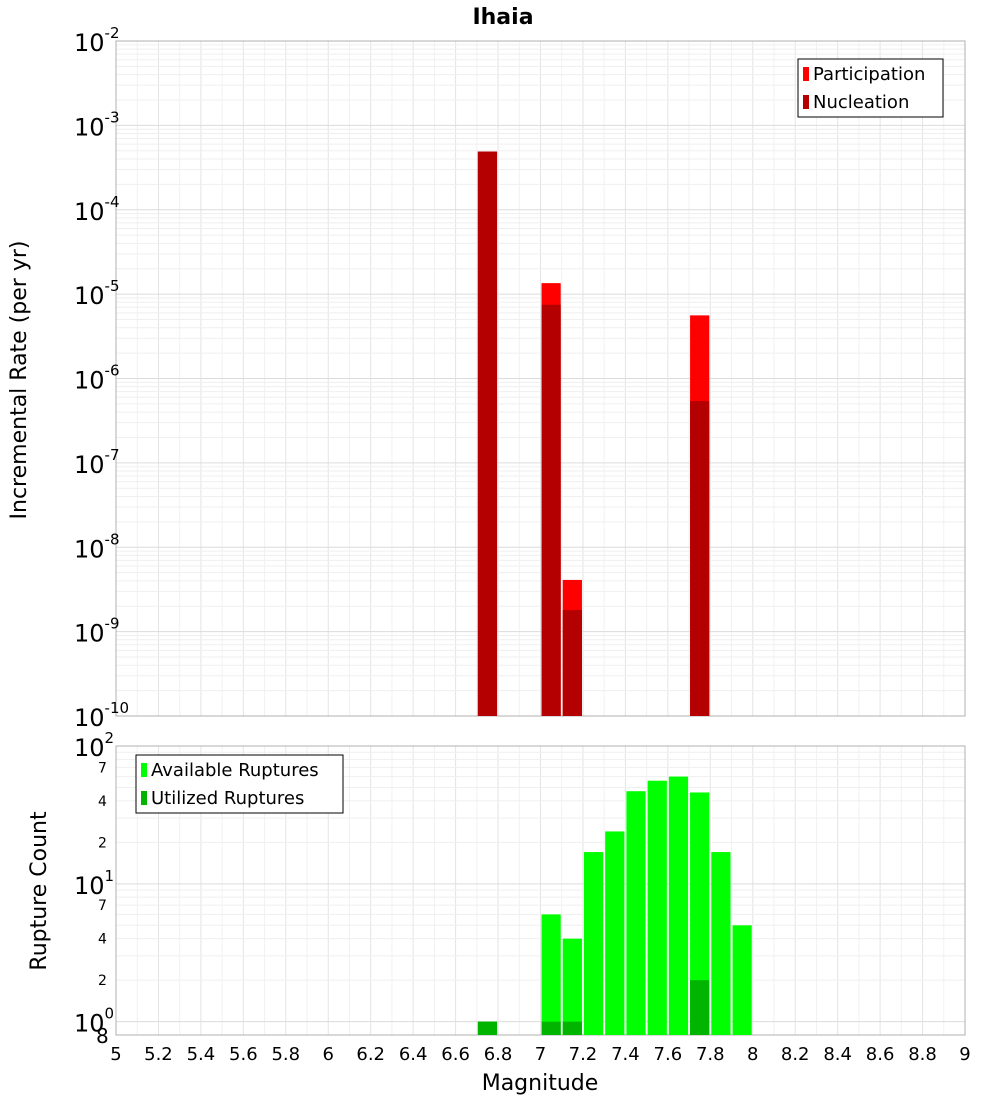 This screenshot has width=1000, height=1100. I want to click on x-tick-label: 7, so click(540, 1054).